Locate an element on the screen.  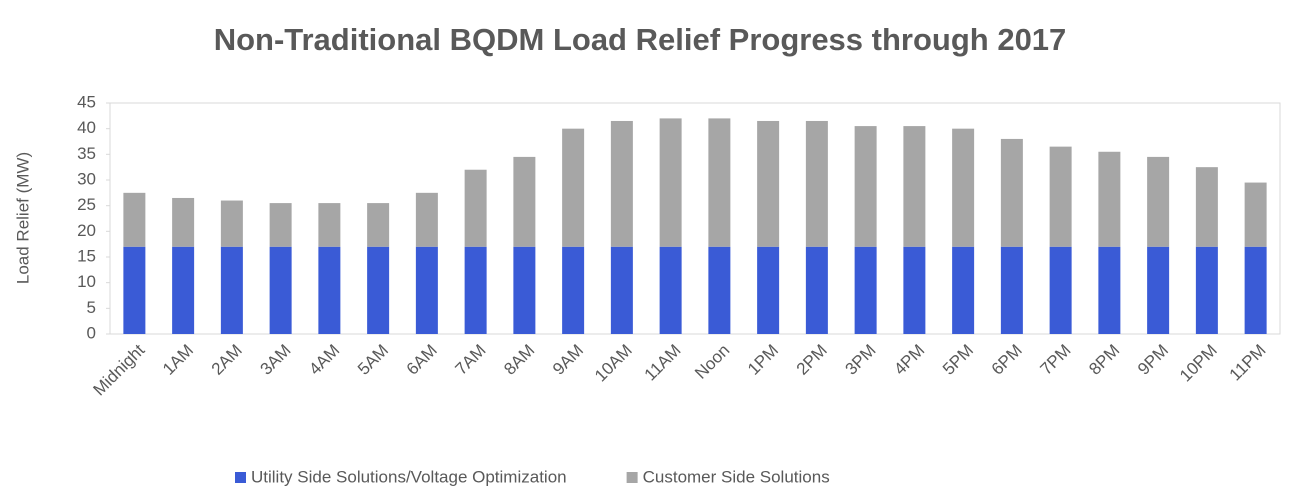
x-tick-label: 10AM is located at coordinates (613, 363).